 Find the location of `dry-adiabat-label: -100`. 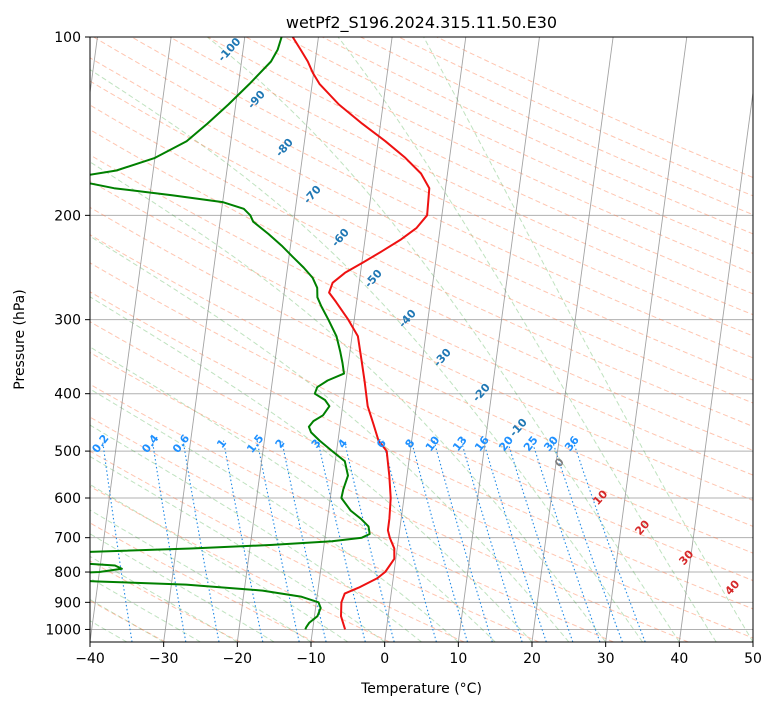

dry-adiabat-label: -100 is located at coordinates (229, 49).